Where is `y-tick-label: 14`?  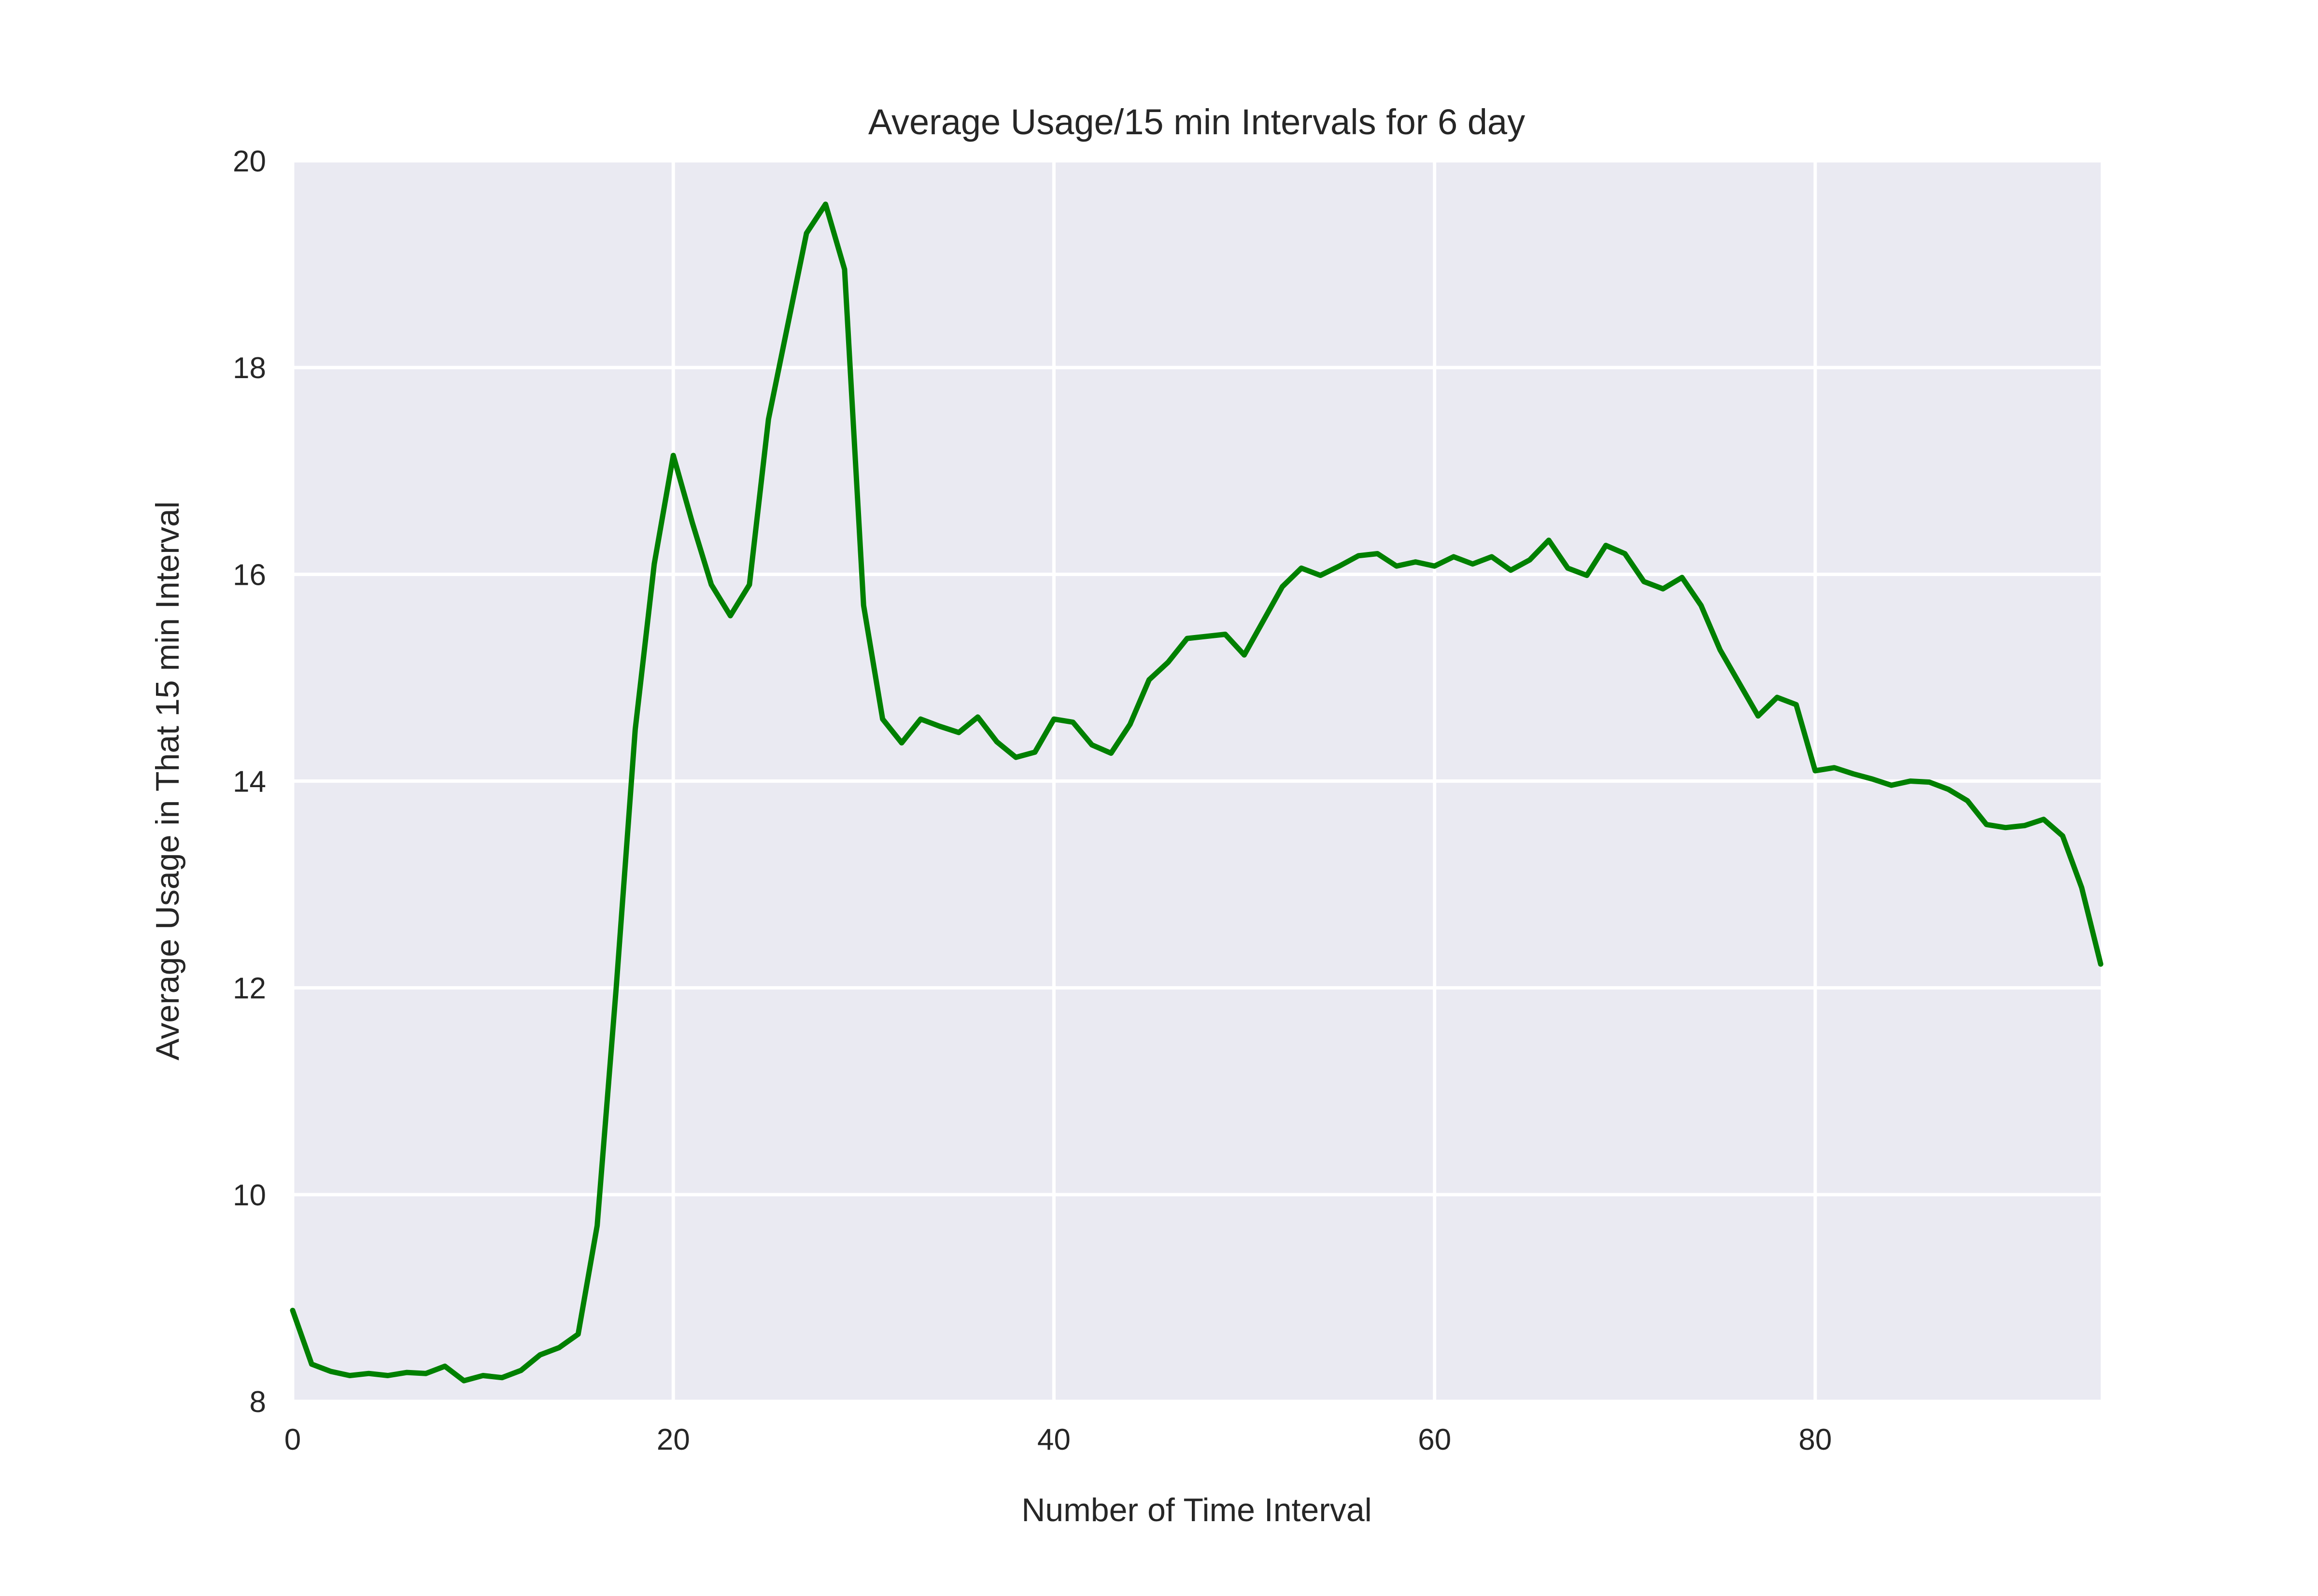
y-tick-label: 14 is located at coordinates (250, 782).